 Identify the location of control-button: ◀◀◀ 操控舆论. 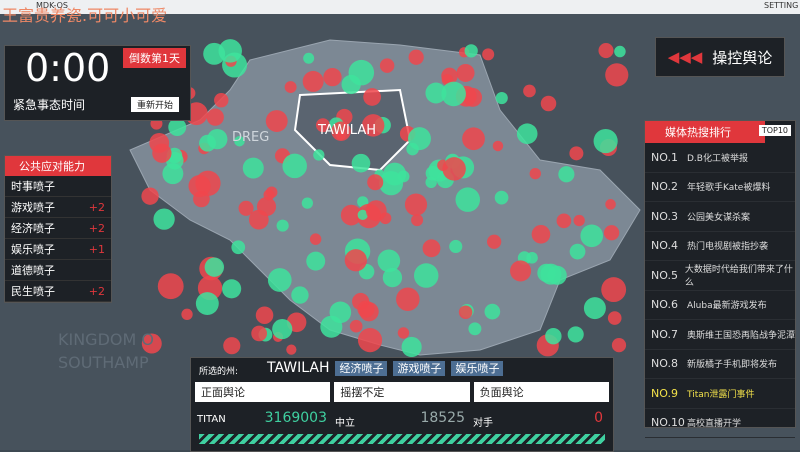
(720, 57).